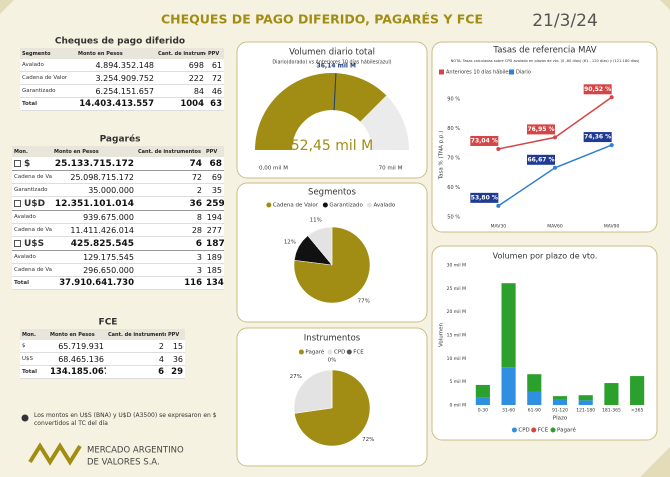  Describe the element at coordinates (25, 418) in the screenshot. I see `info-icon` at that location.